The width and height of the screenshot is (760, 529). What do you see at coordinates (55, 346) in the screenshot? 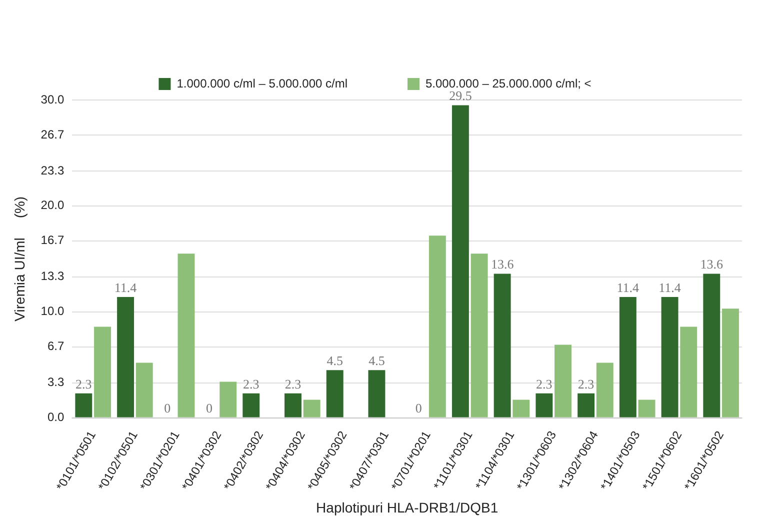
I see `y-tick-label: 6.7` at bounding box center [55, 346].